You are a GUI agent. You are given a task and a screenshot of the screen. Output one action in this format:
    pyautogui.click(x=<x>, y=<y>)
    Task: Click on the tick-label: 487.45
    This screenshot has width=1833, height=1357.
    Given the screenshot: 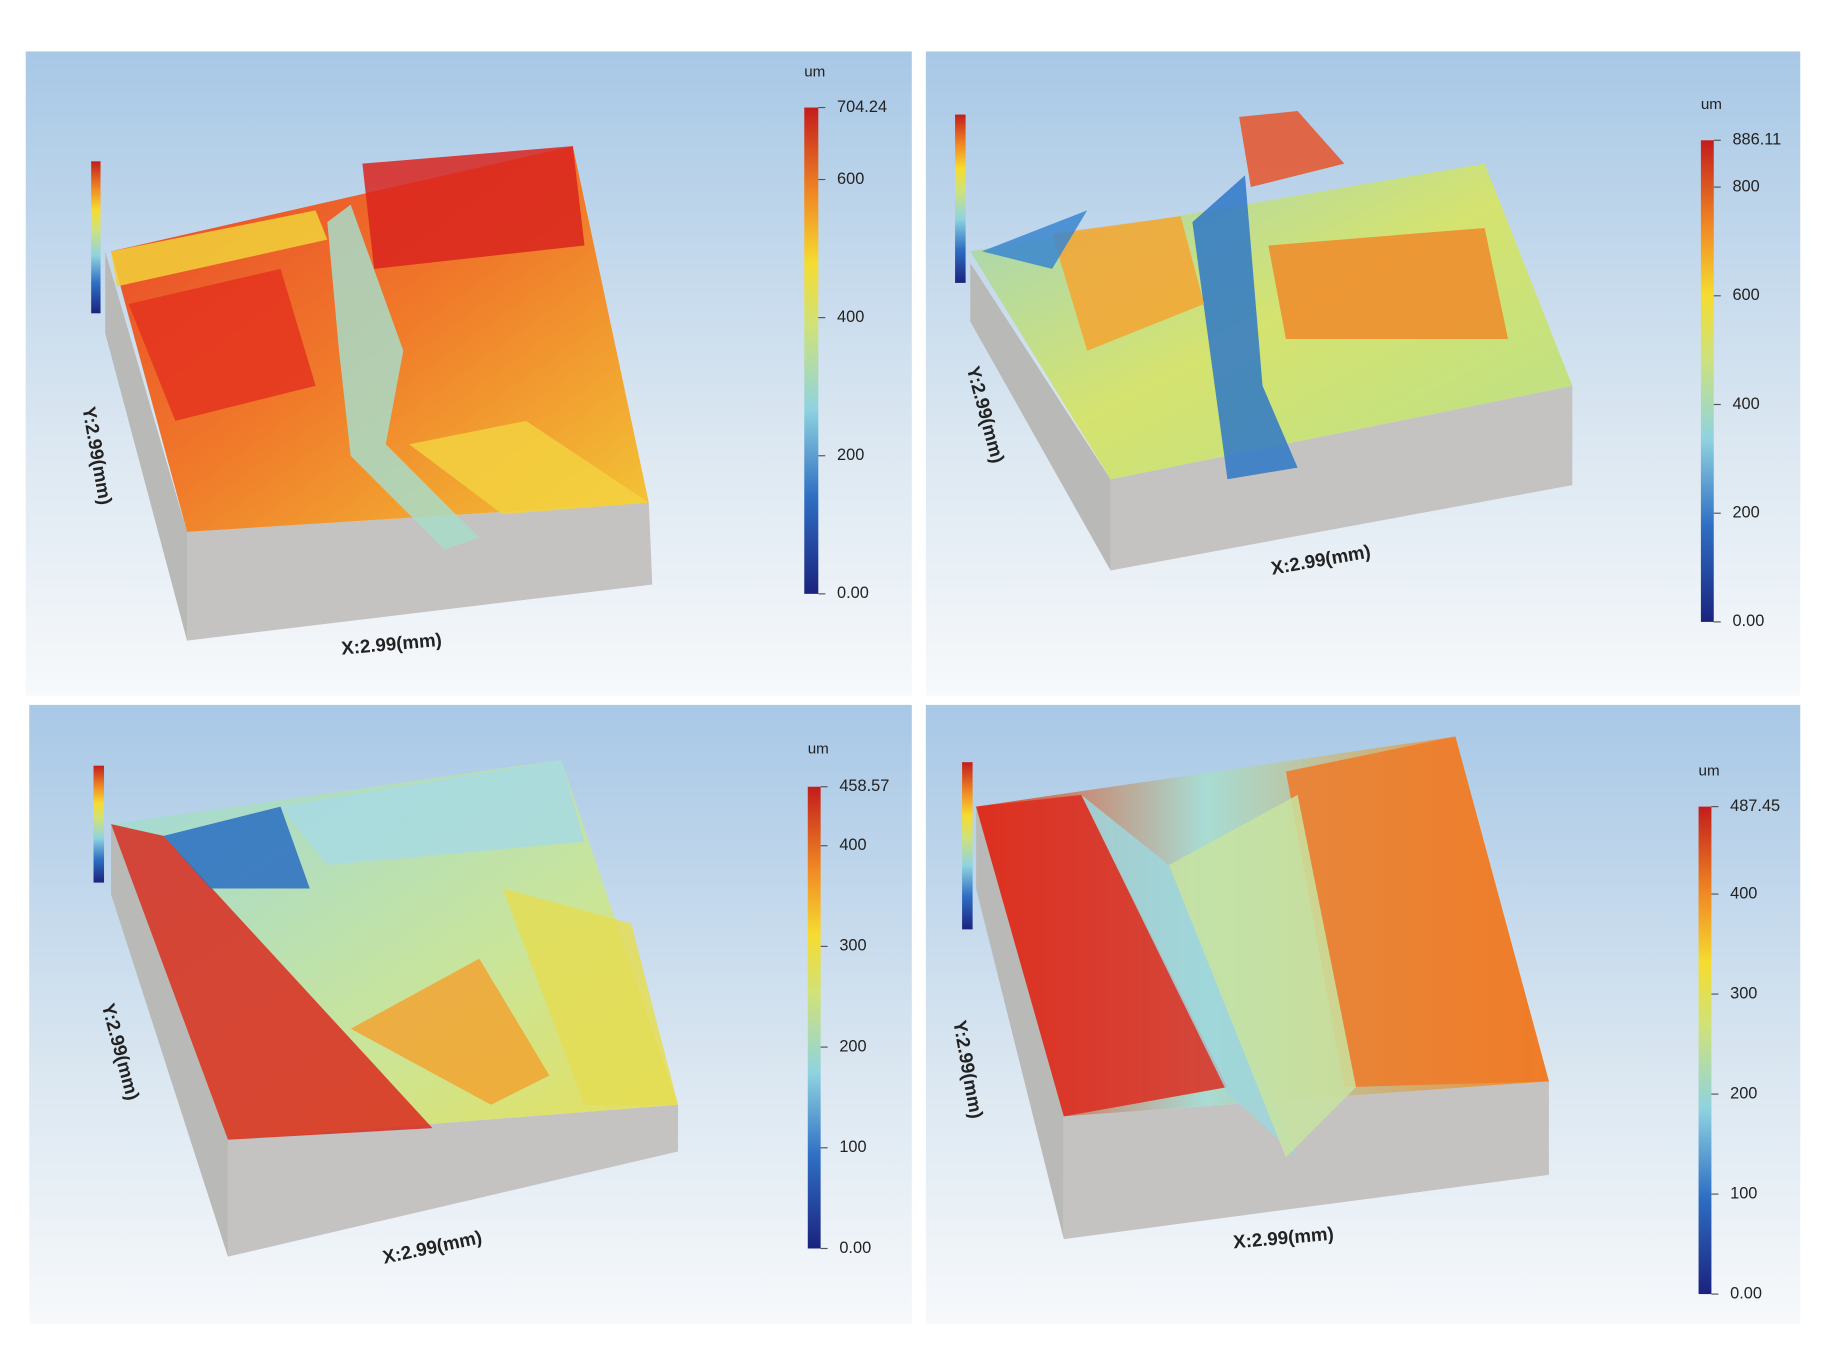 What is the action you would take?
    pyautogui.click(x=1755, y=806)
    